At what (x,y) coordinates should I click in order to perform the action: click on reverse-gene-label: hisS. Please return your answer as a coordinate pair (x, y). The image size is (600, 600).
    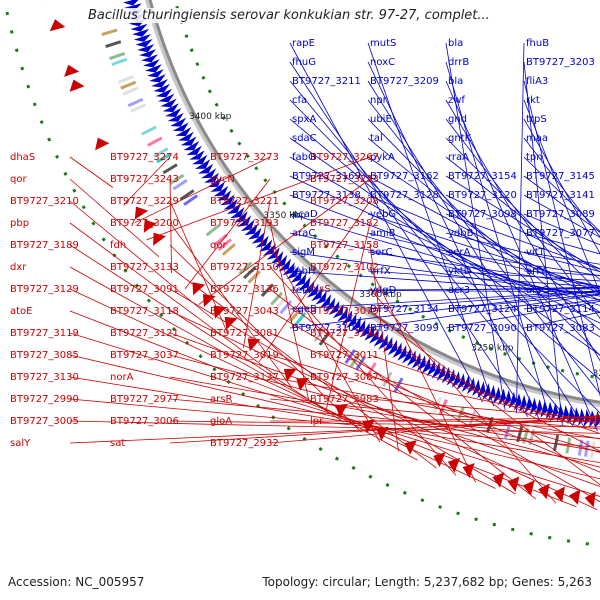
    Looking at the image, I should click on (320, 289).